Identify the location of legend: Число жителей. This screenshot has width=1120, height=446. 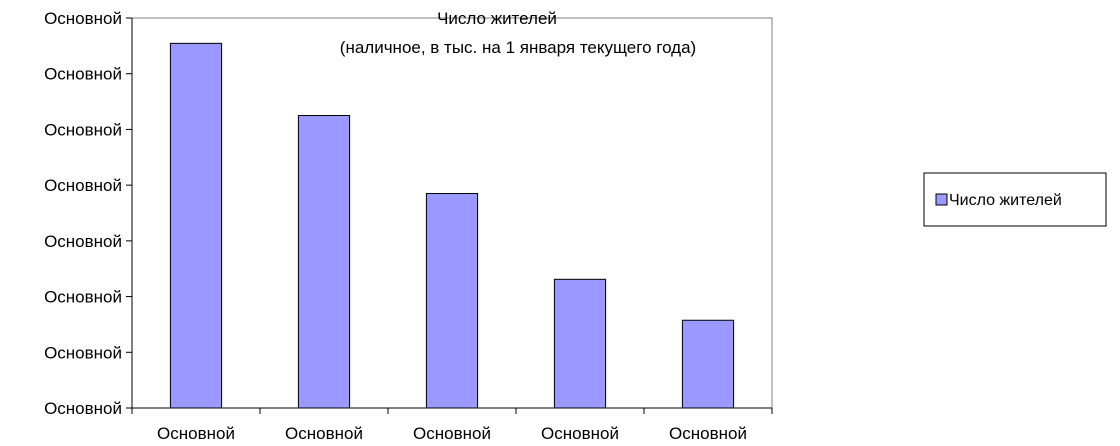
(1015, 199).